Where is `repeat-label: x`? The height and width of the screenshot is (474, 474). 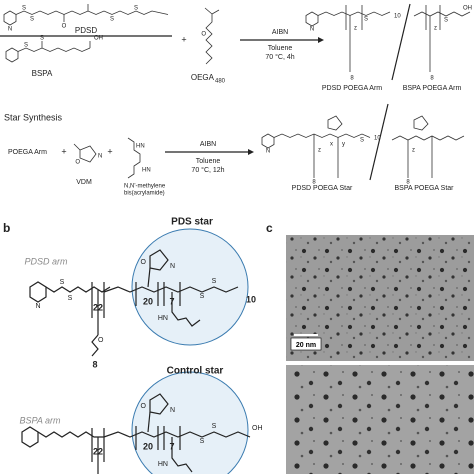 repeat-label: x is located at coordinates (331, 145).